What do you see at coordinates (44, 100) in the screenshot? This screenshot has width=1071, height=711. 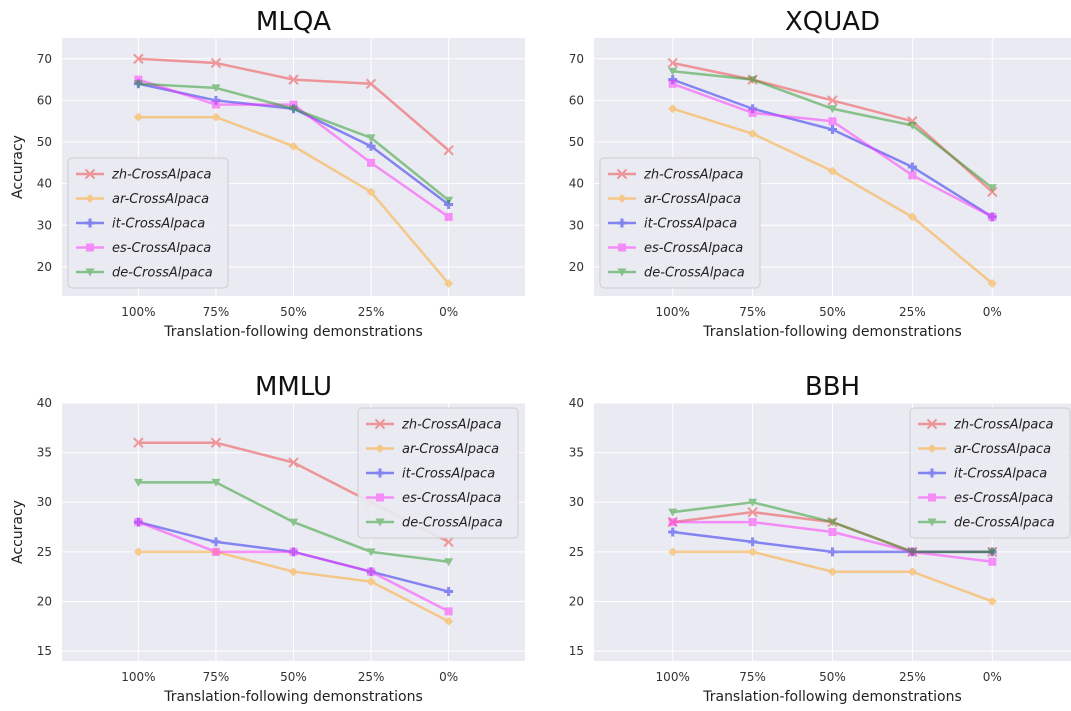 I see `y-tick-label: 60` at bounding box center [44, 100].